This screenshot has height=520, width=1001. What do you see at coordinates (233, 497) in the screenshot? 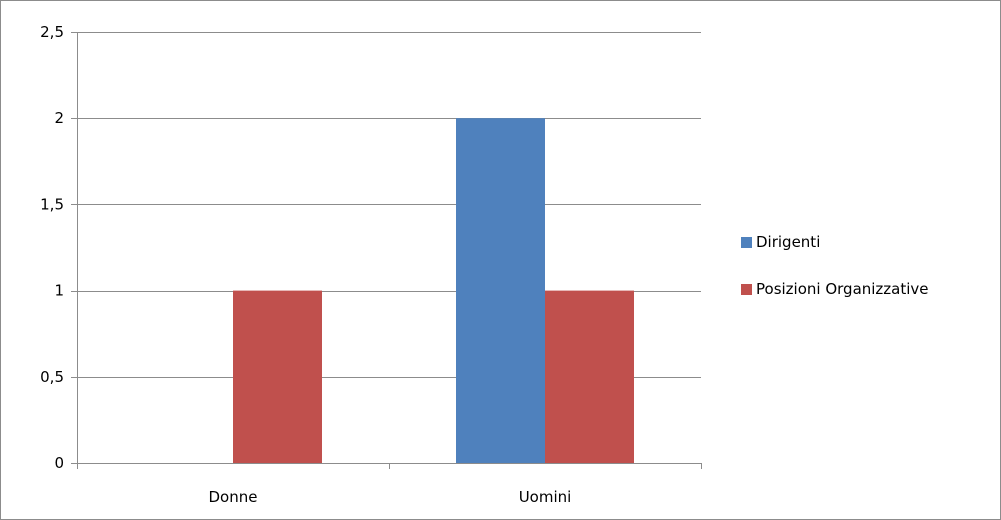
I see `x-tick-label: Donne` at bounding box center [233, 497].